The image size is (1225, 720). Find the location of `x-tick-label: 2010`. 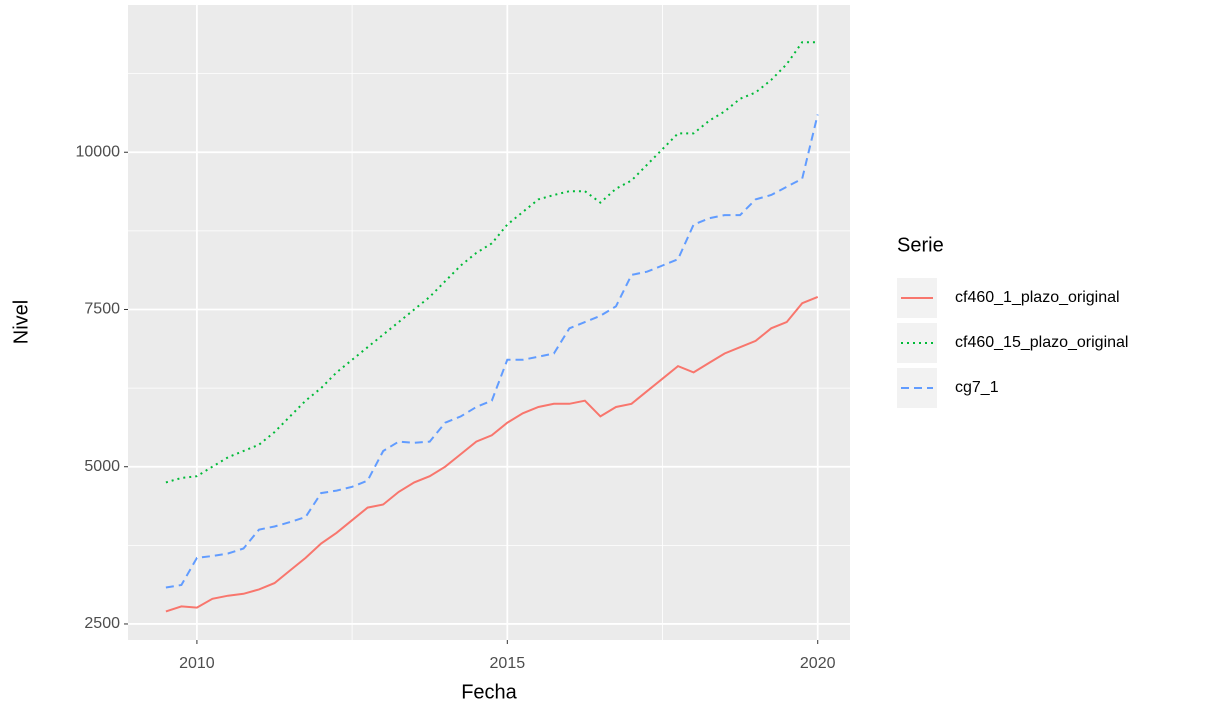

x-tick-label: 2010 is located at coordinates (197, 663).